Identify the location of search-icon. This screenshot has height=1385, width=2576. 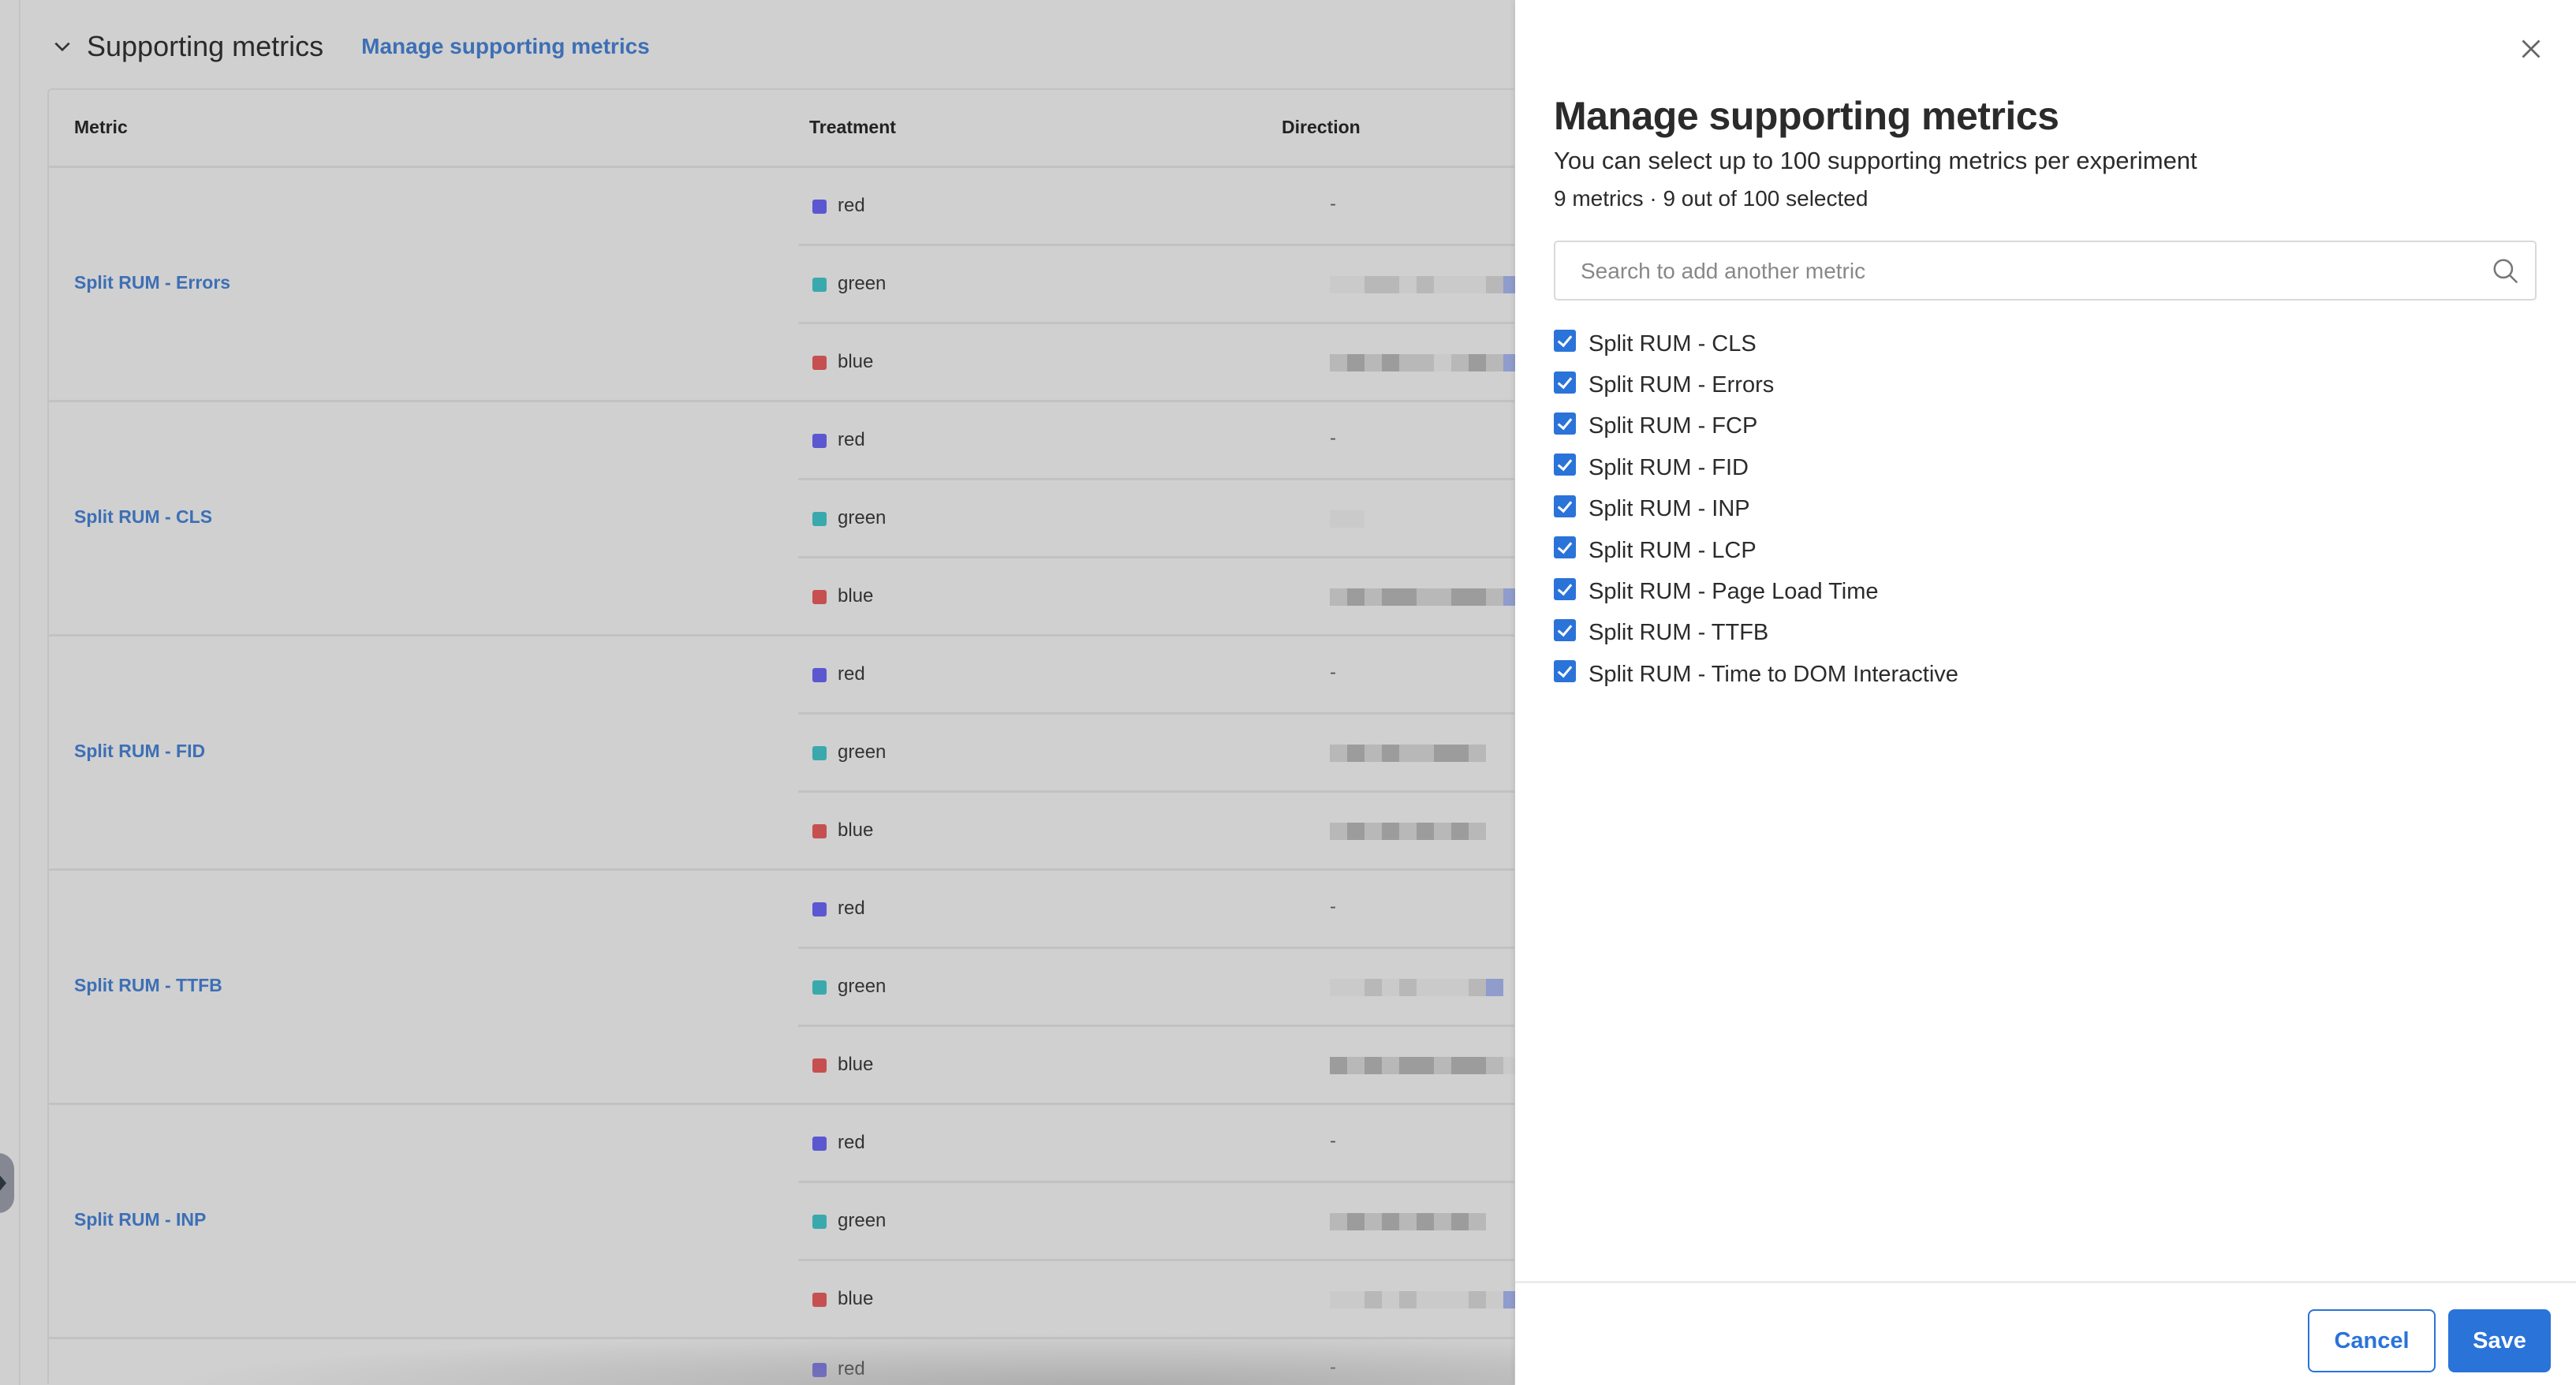
(2506, 271).